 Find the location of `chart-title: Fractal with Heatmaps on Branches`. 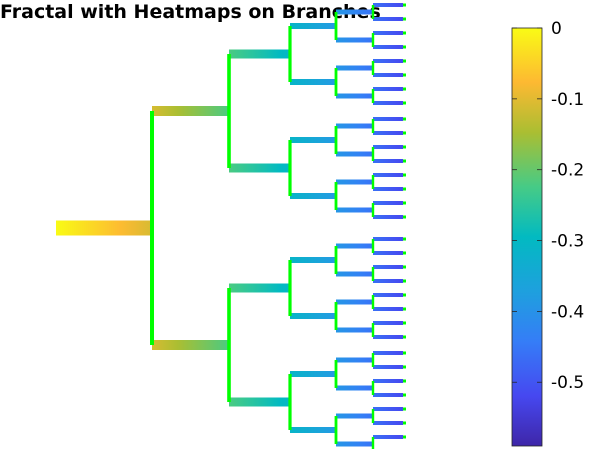

chart-title: Fractal with Heatmaps on Branches is located at coordinates (190, 12).